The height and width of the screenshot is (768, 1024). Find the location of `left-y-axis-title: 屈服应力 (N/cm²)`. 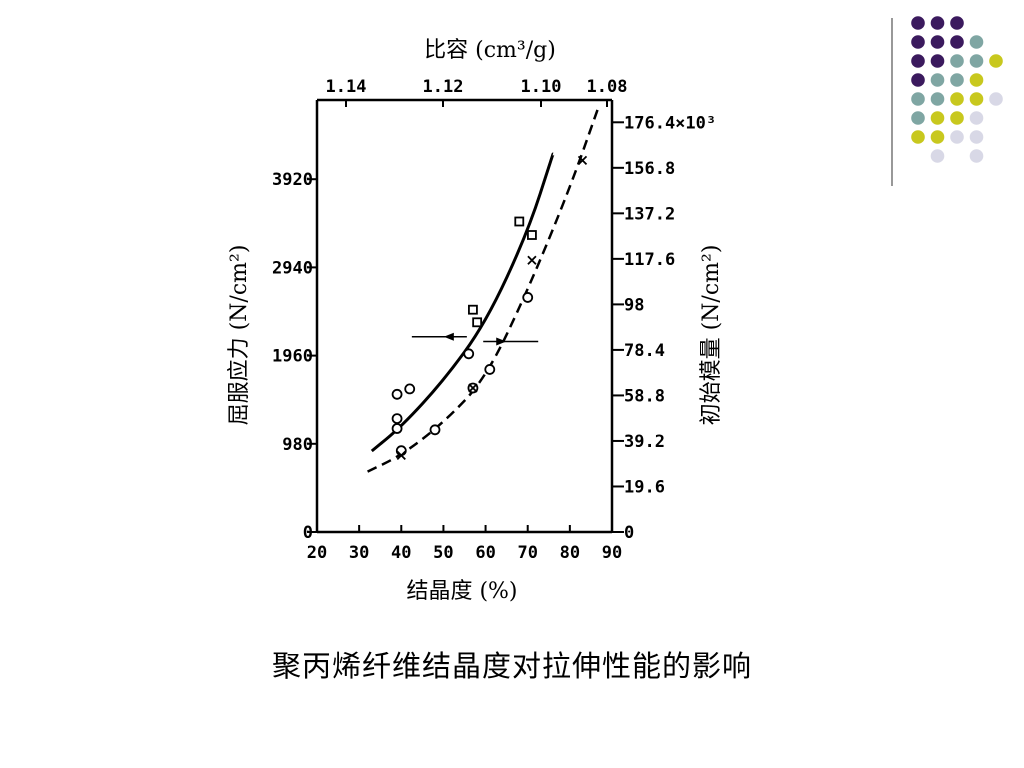

left-y-axis-title: 屈服应力 (N/cm²) is located at coordinates (239, 335).